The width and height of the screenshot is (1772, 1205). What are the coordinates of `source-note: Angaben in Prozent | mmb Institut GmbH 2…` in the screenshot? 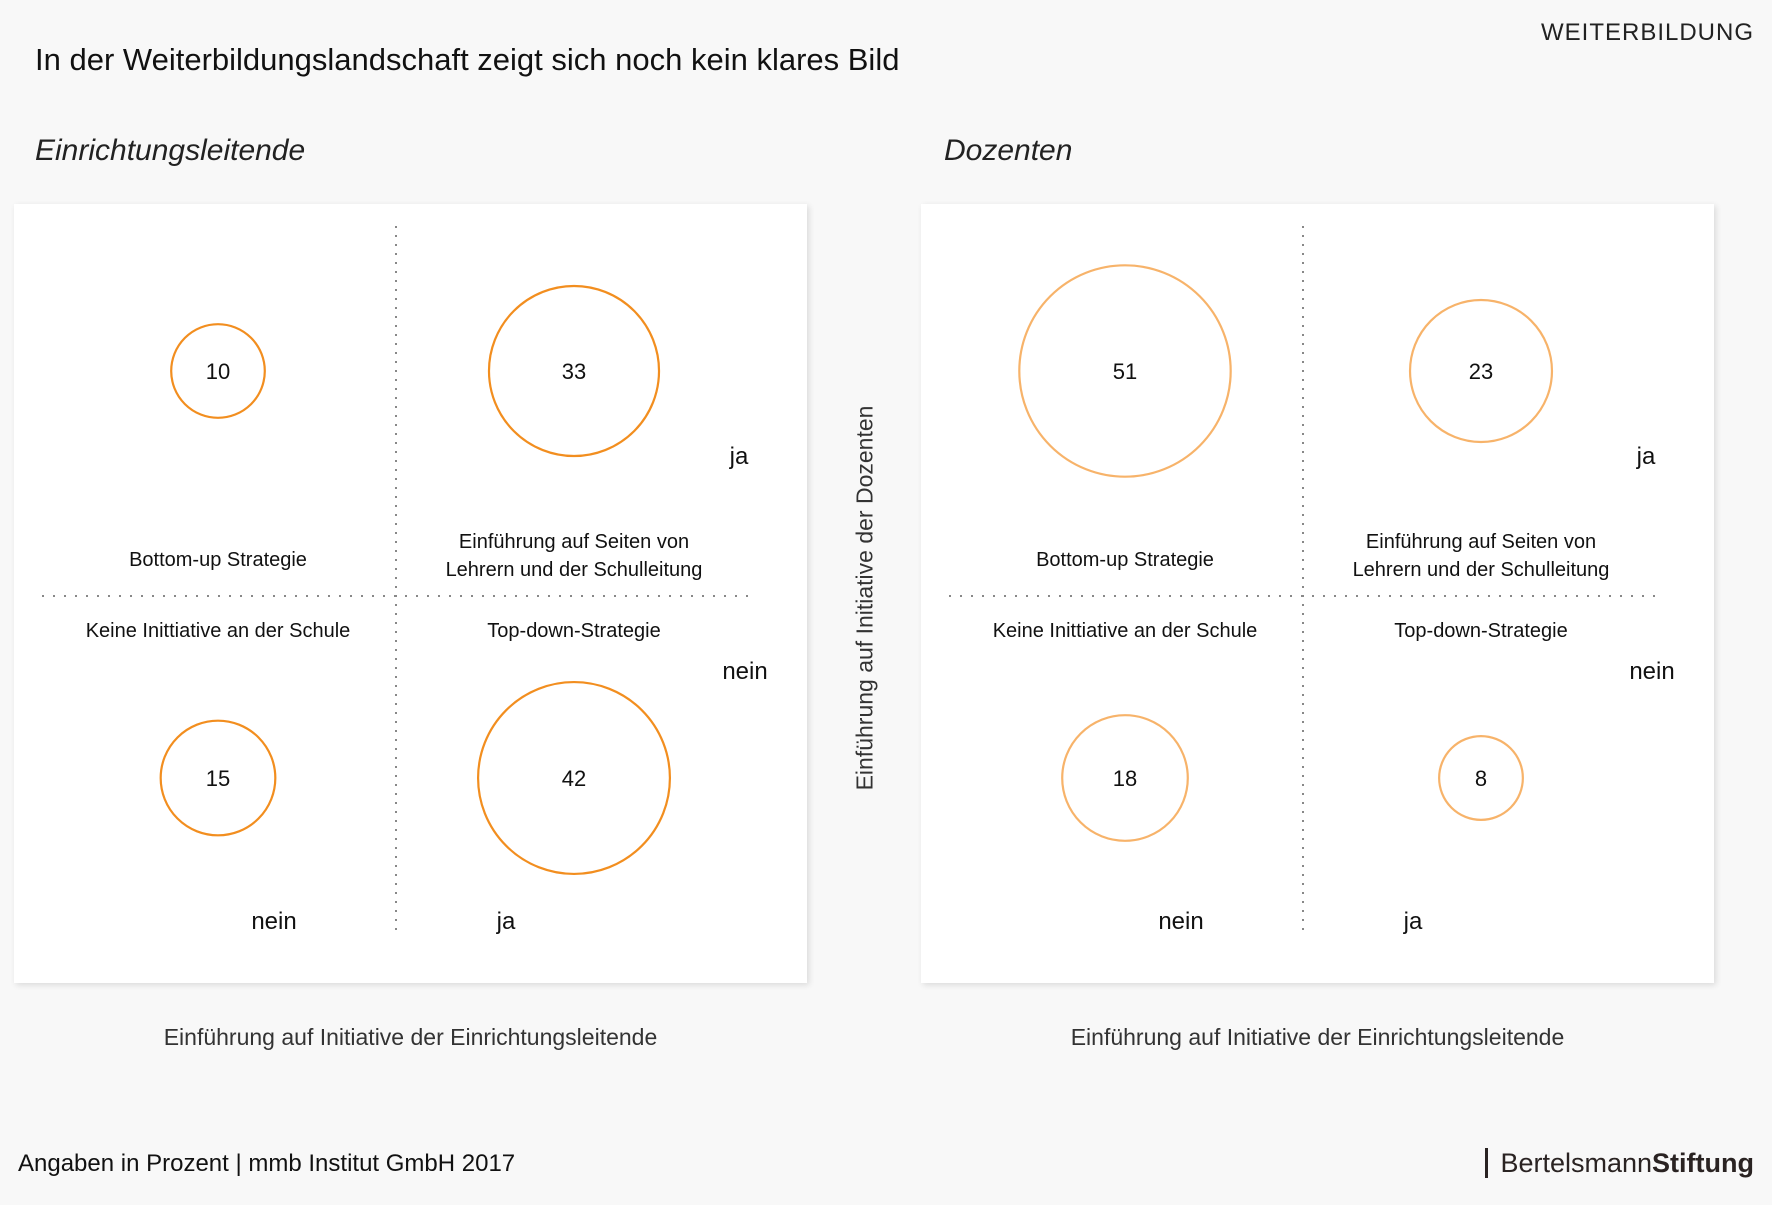 It's located at (267, 1163).